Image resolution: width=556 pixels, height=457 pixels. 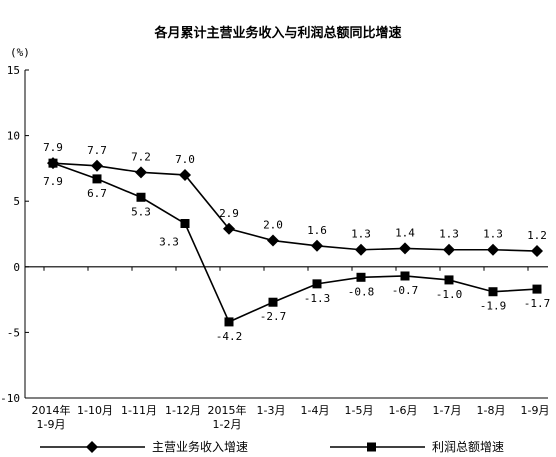 What do you see at coordinates (139, 410) in the screenshot?
I see `x-tick-label: 1-11月` at bounding box center [139, 410].